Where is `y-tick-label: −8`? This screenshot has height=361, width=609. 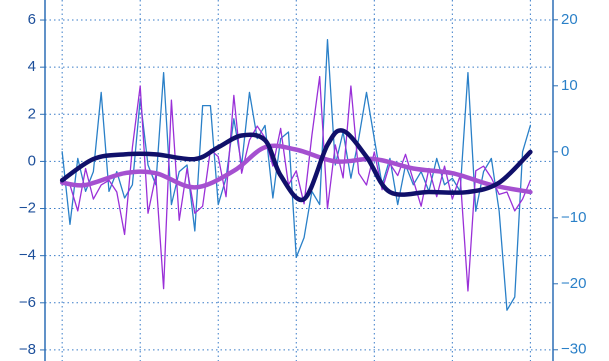 y-tick-label: −8 is located at coordinates (27, 349).